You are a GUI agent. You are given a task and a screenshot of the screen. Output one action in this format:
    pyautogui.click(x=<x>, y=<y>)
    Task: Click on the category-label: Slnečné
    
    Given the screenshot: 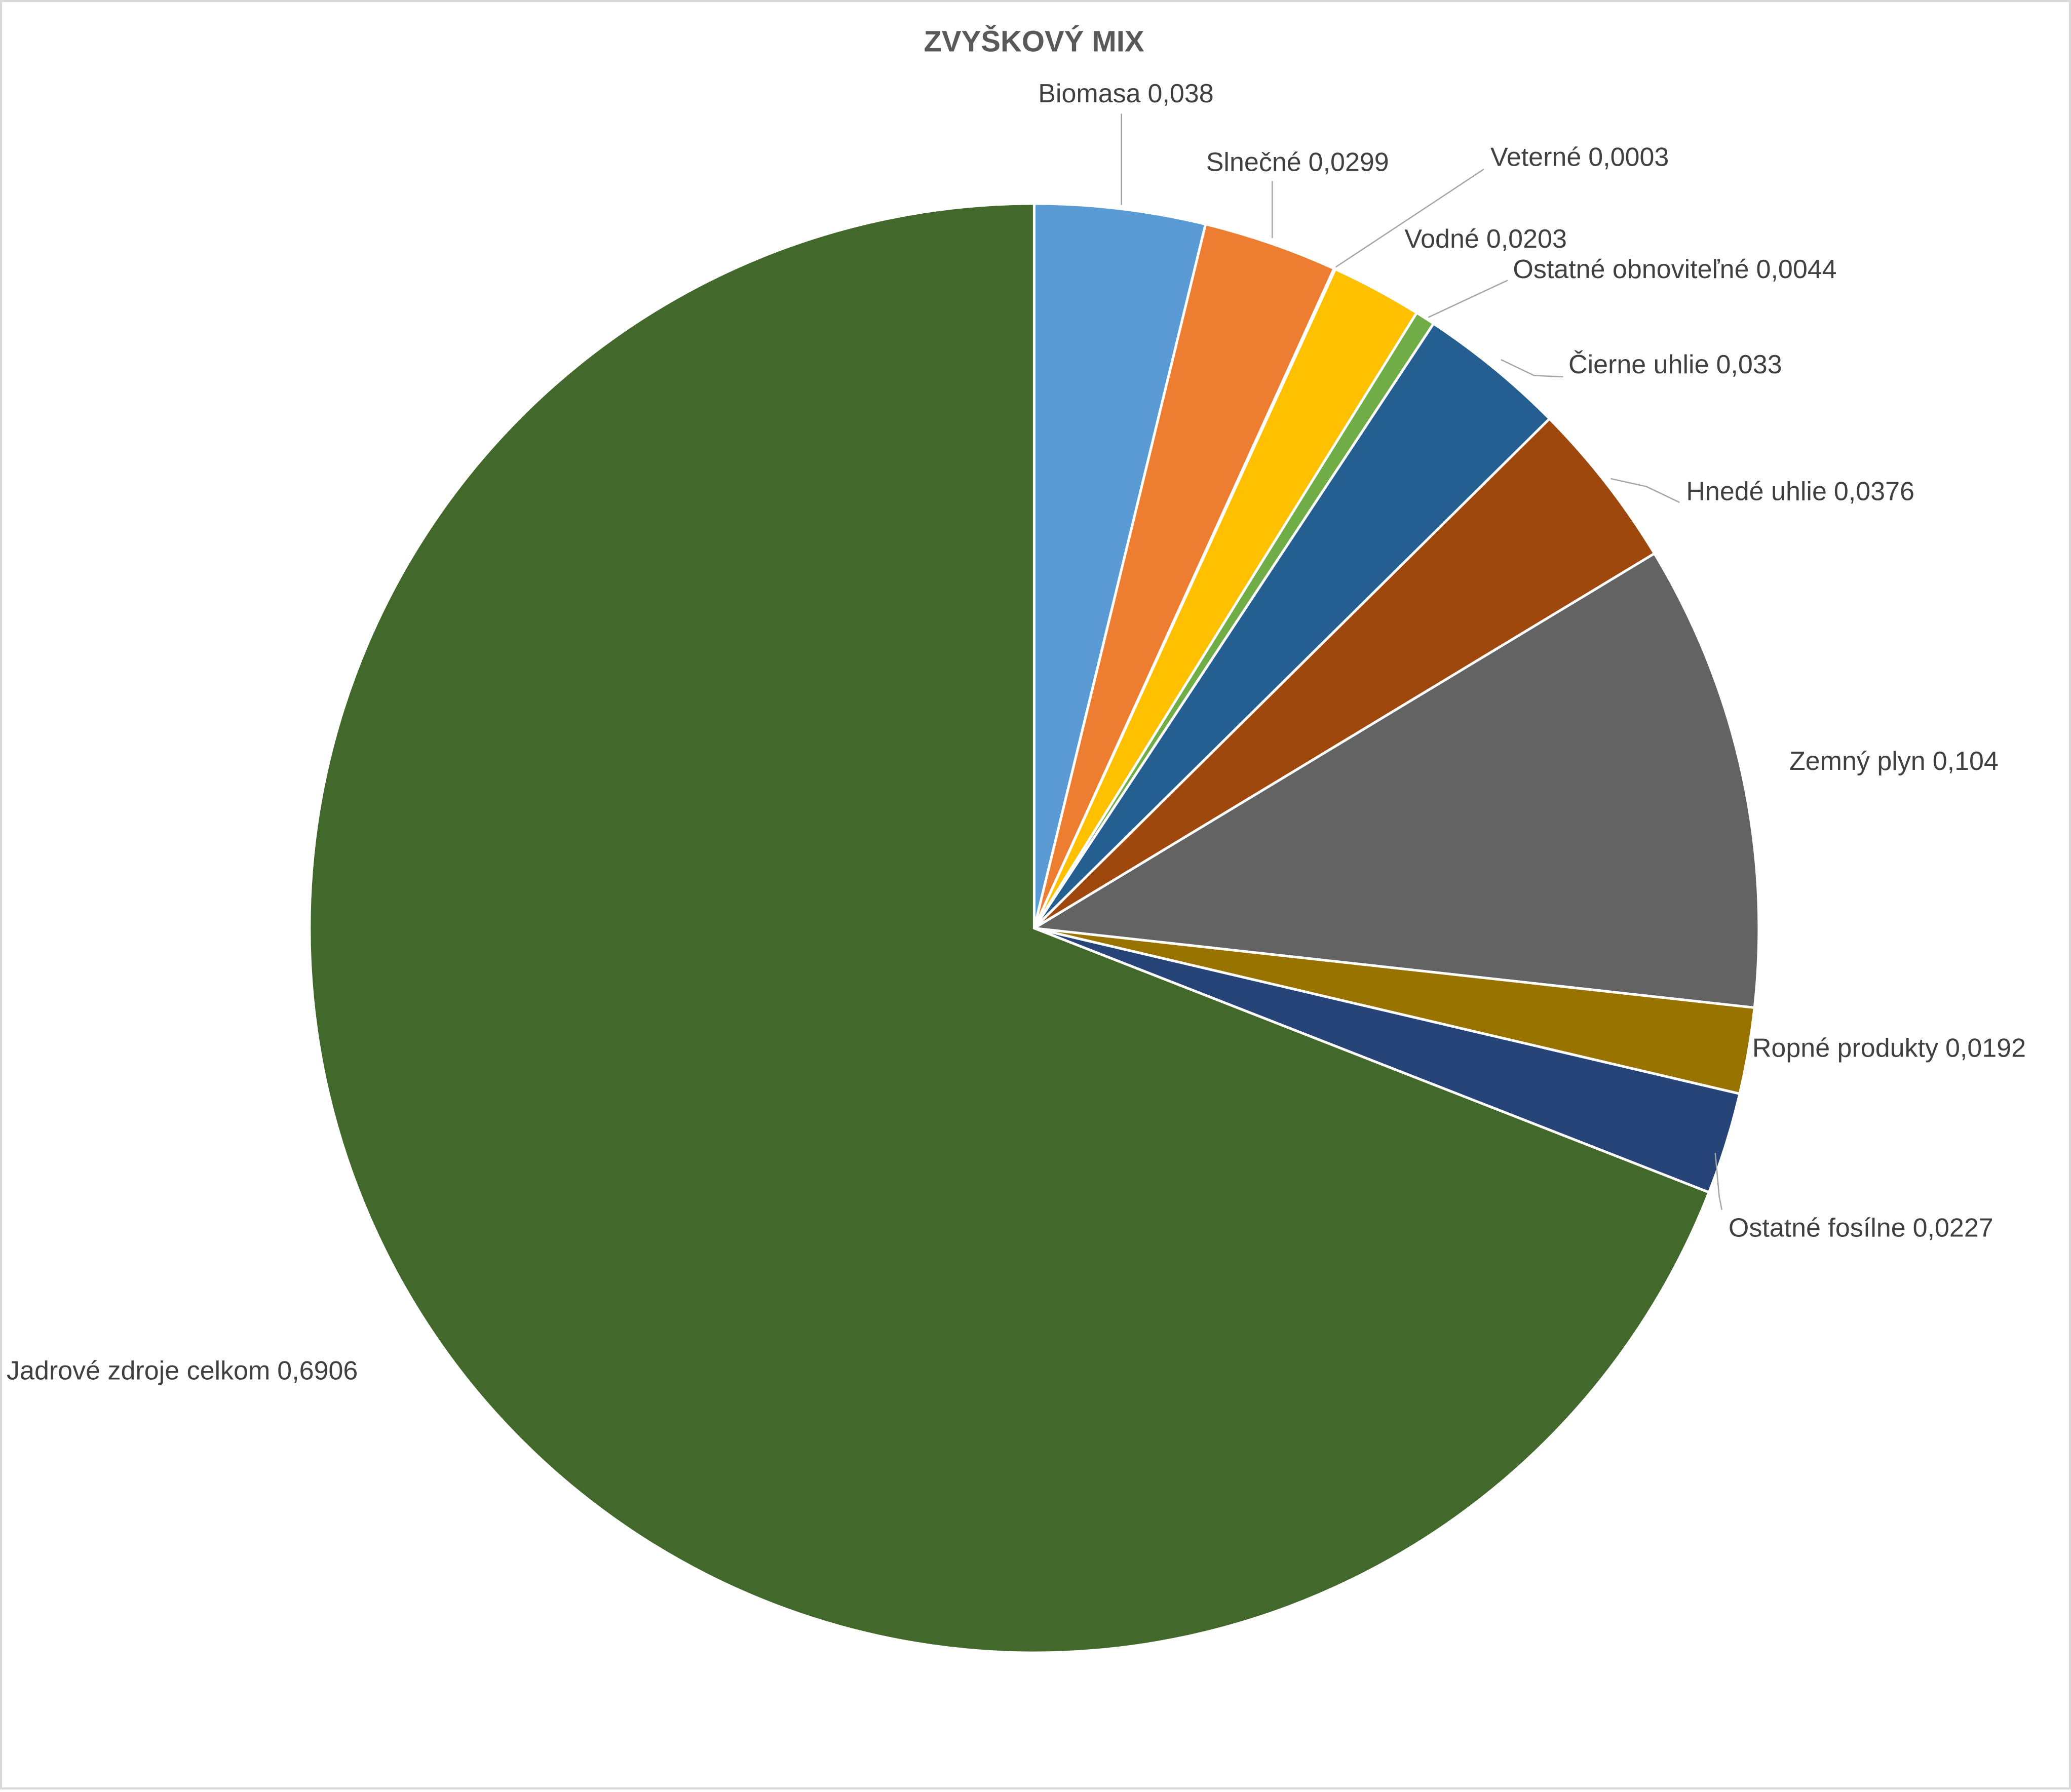 What is the action you would take?
    pyautogui.click(x=1253, y=162)
    